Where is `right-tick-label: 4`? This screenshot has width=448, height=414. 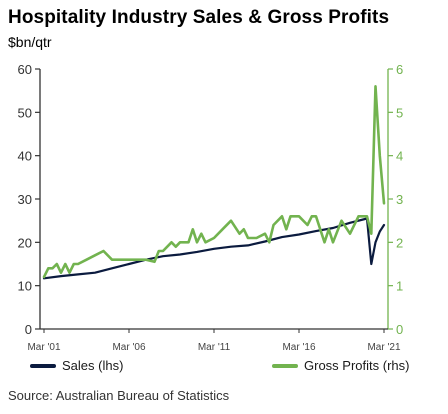 right-tick-label: 4 is located at coordinates (399, 156).